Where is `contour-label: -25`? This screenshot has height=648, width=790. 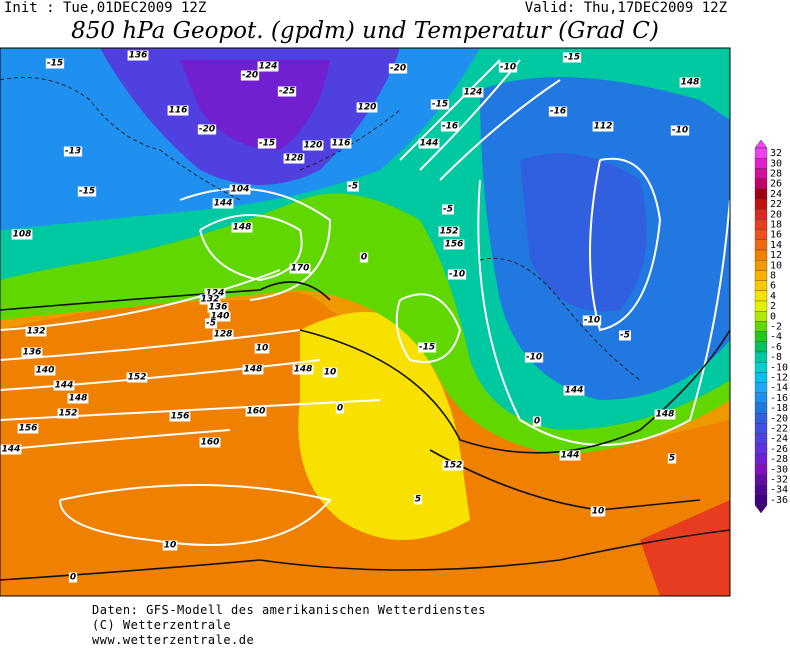
contour-label: -25 is located at coordinates (287, 92).